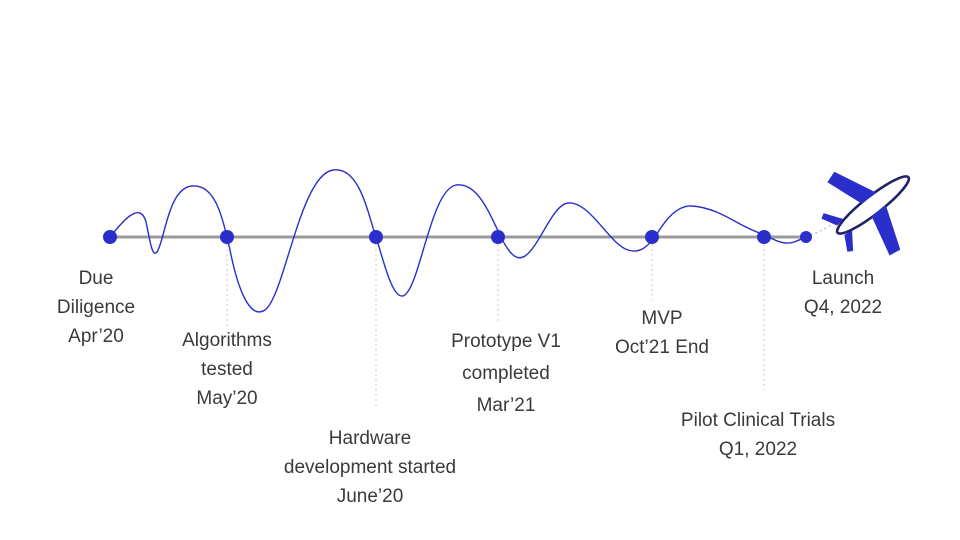 The height and width of the screenshot is (540, 960). Describe the element at coordinates (370, 467) in the screenshot. I see `milestone-label-hardware-development: Hardware development started June’20` at that location.